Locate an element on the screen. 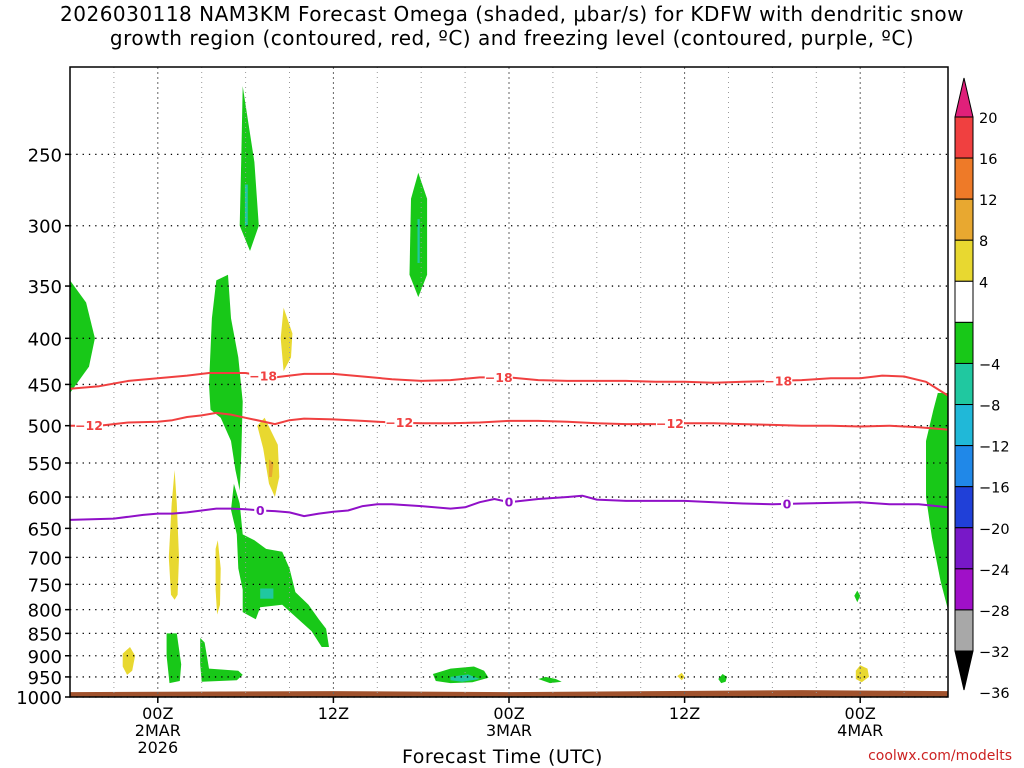  colorbar-label: 16 is located at coordinates (988, 160).